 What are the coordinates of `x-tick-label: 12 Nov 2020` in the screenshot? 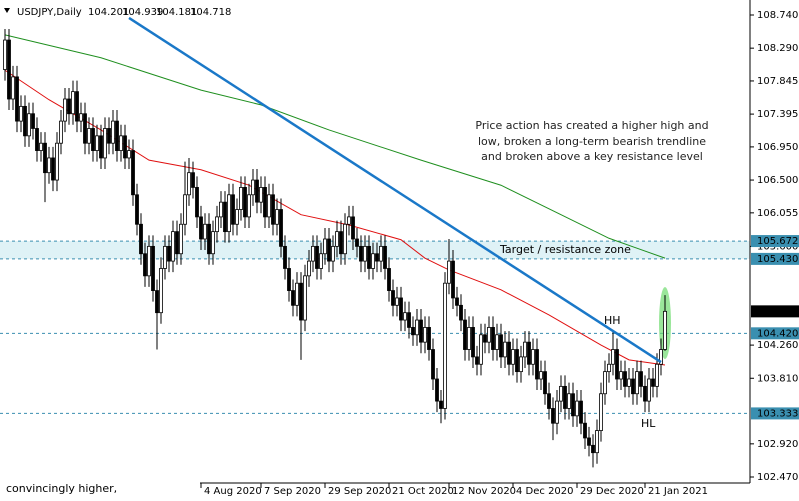 It's located at (484, 491).